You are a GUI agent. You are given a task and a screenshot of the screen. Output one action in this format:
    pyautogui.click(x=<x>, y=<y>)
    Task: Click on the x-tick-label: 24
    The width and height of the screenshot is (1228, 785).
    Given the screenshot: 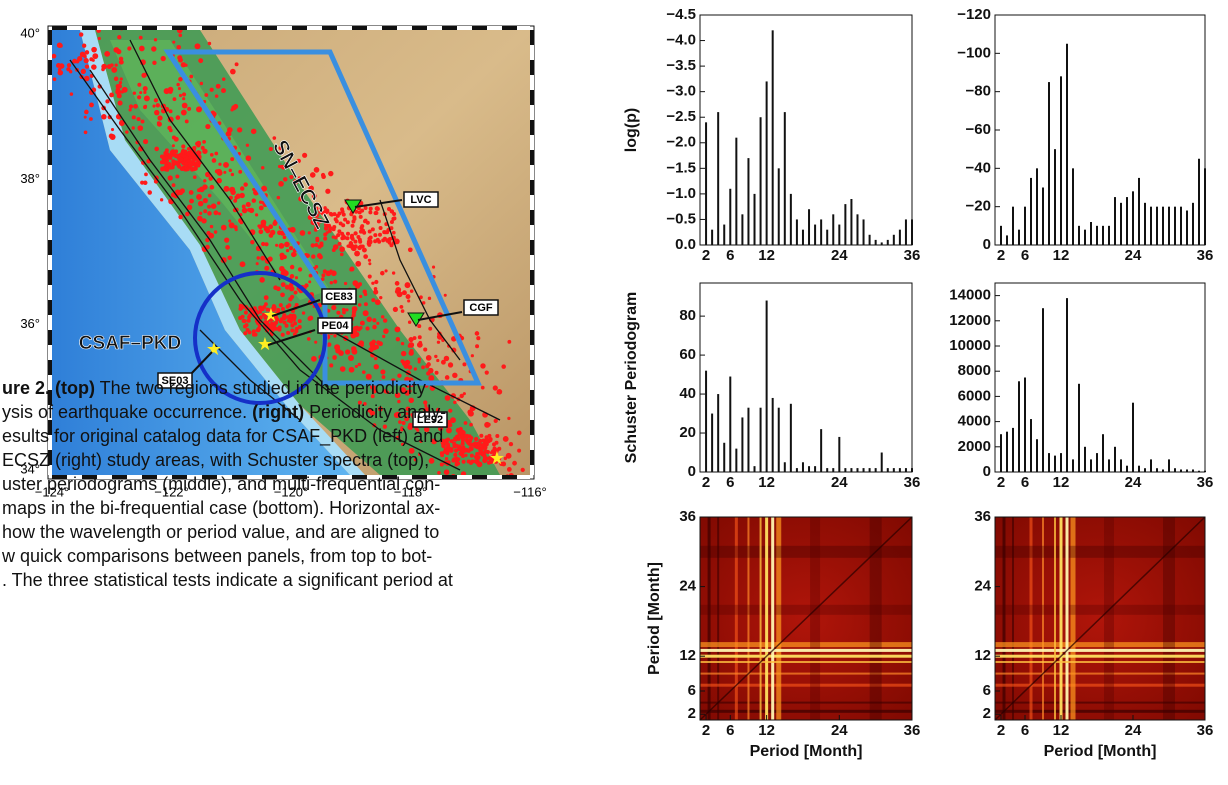 What is the action you would take?
    pyautogui.click(x=1133, y=255)
    